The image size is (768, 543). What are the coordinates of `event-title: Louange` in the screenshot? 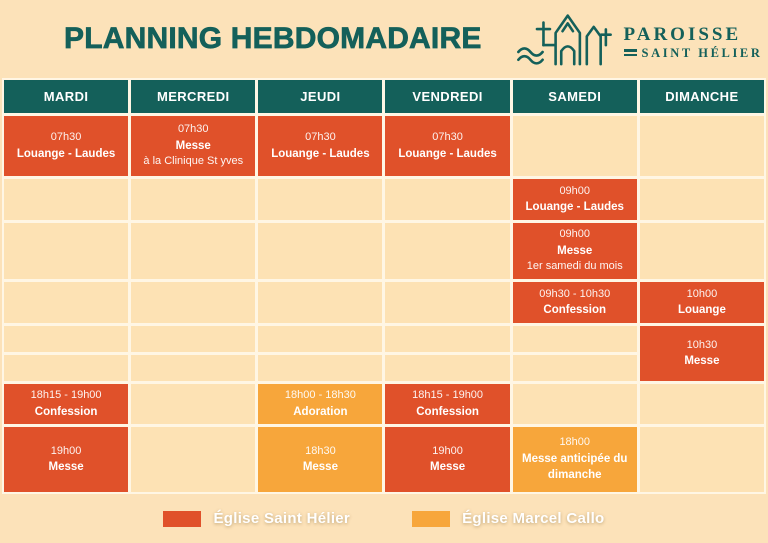 It's located at (701, 310).